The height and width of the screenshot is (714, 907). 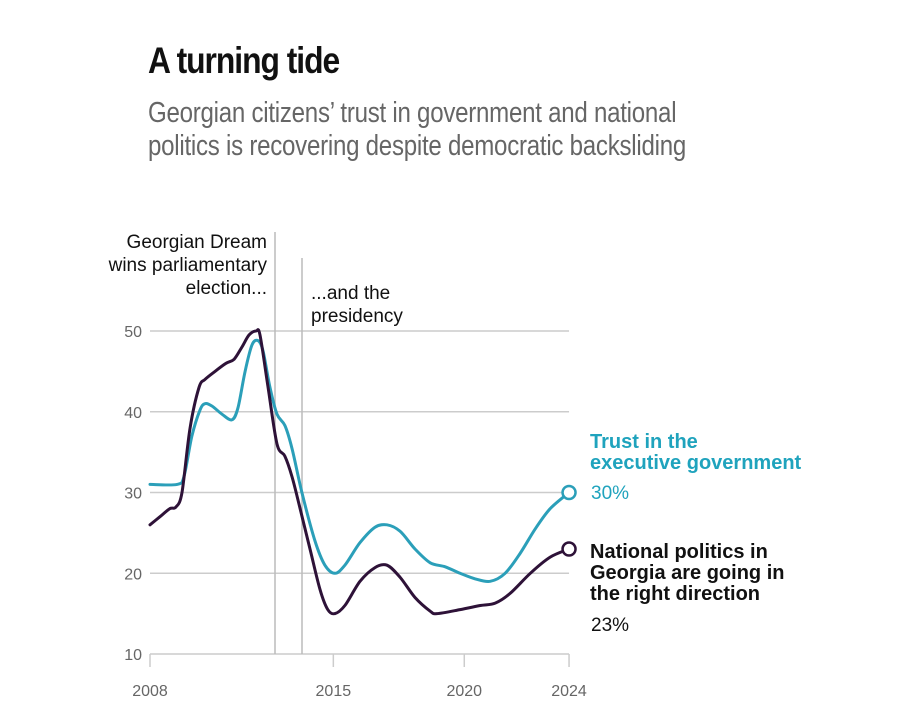 I want to click on y-tick-label: 10, so click(x=133, y=655).